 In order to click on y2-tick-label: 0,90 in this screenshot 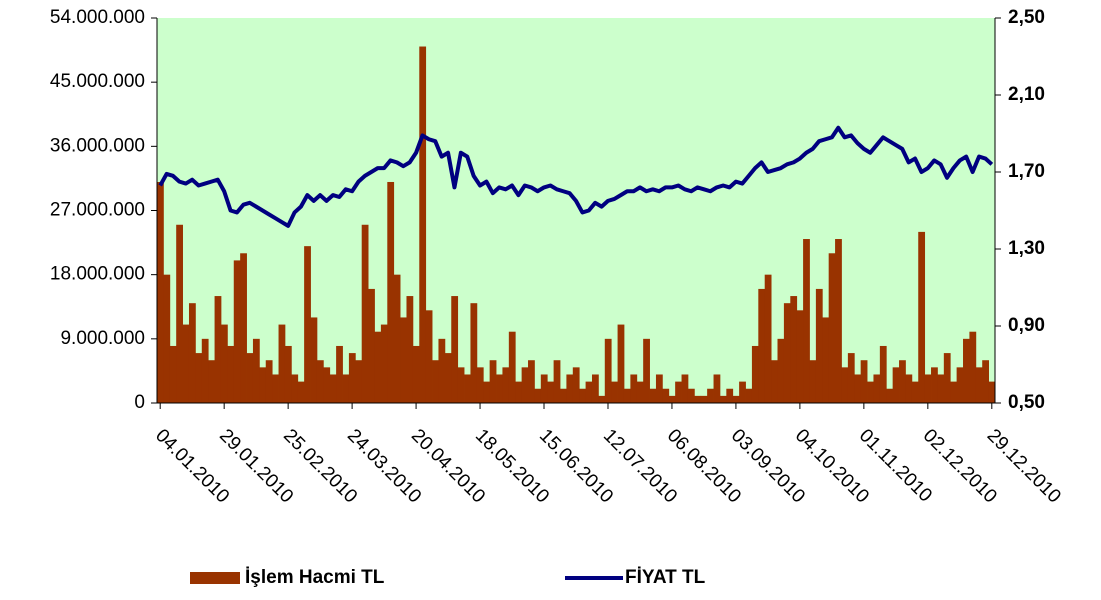, I will do `click(1026, 325)`.